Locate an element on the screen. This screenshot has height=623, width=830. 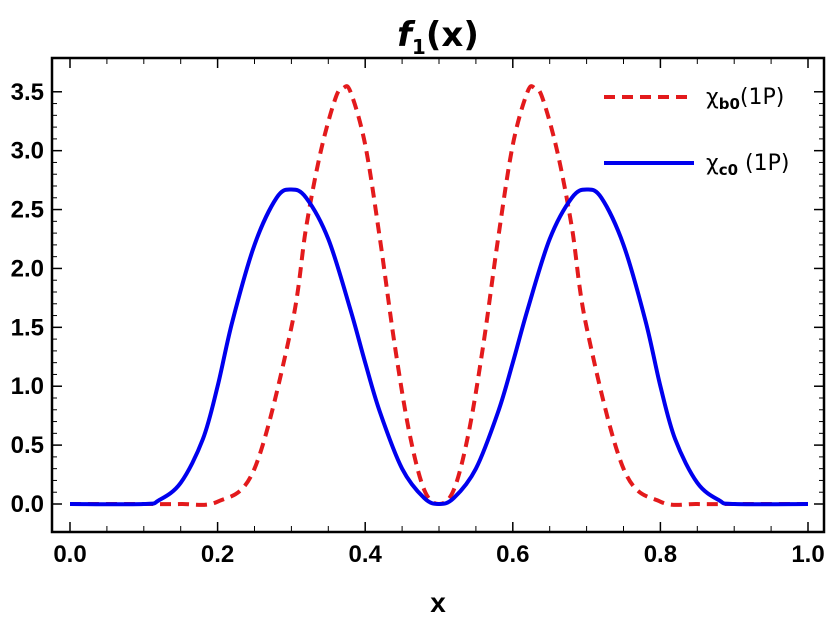
x-tick-label: 0.0 is located at coordinates (69, 554).